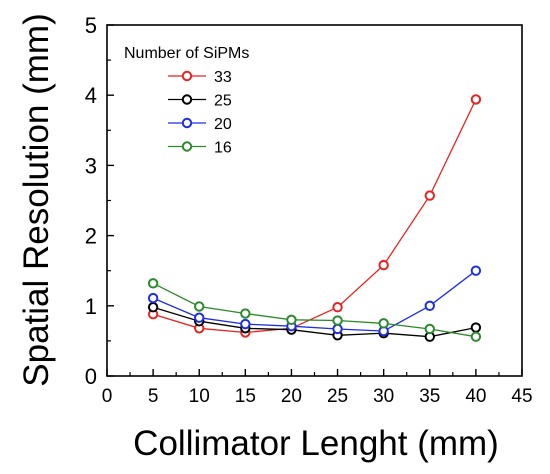  What do you see at coordinates (223, 77) in the screenshot?
I see `legend-label: 33` at bounding box center [223, 77].